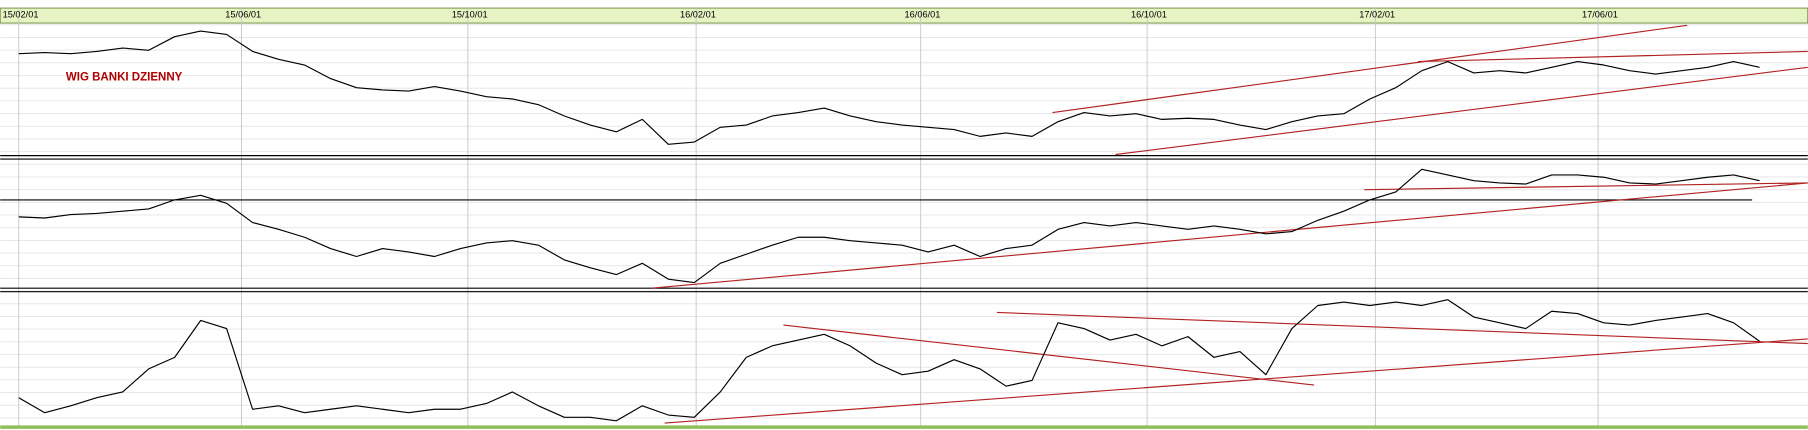 This screenshot has width=1808, height=430. I want to click on x-tick-label: 16/06/01, so click(923, 14).